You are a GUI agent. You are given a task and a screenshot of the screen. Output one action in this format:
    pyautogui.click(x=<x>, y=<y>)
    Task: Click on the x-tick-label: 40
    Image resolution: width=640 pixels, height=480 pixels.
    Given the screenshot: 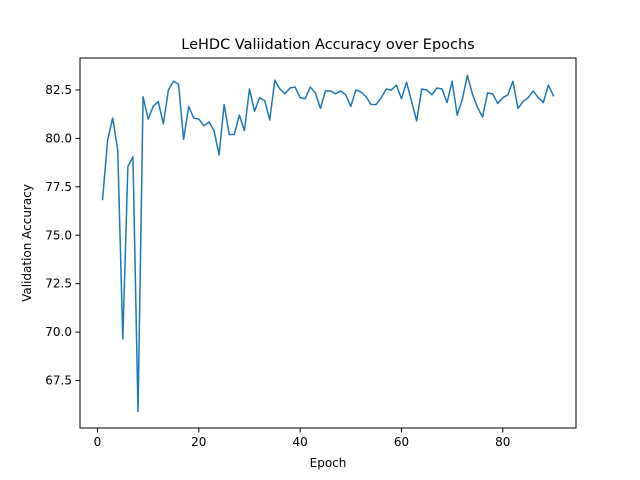 What is the action you would take?
    pyautogui.click(x=299, y=442)
    